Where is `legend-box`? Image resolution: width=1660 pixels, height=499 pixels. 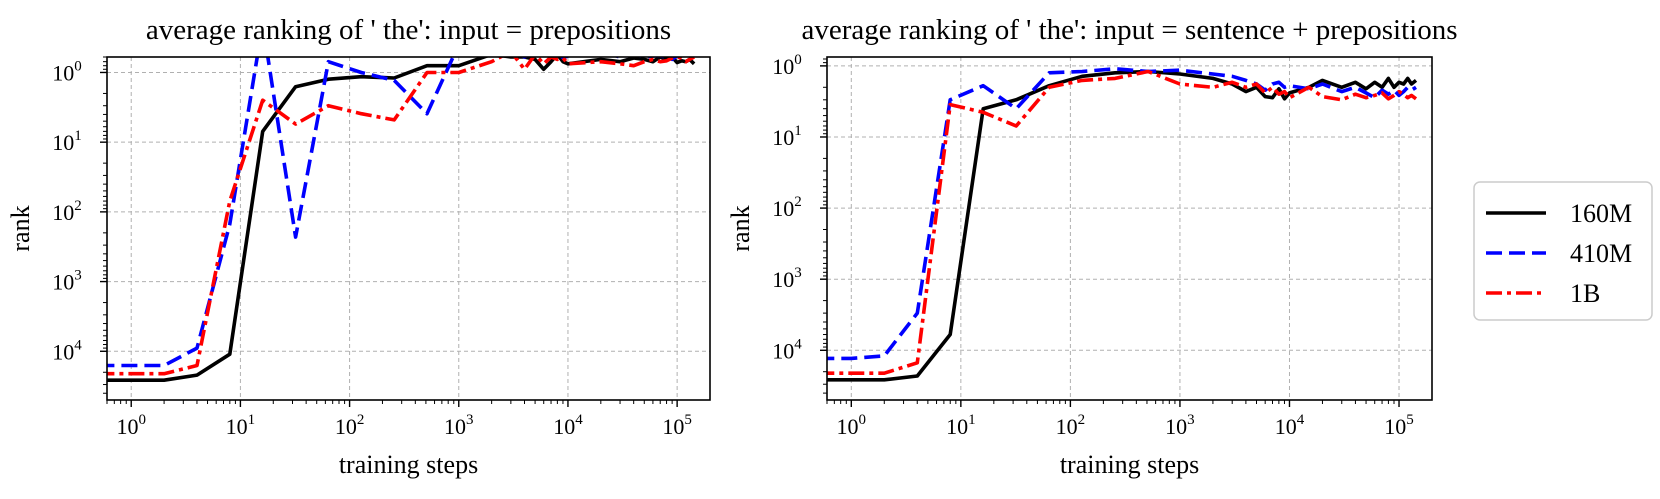
legend-box is located at coordinates (1563, 251).